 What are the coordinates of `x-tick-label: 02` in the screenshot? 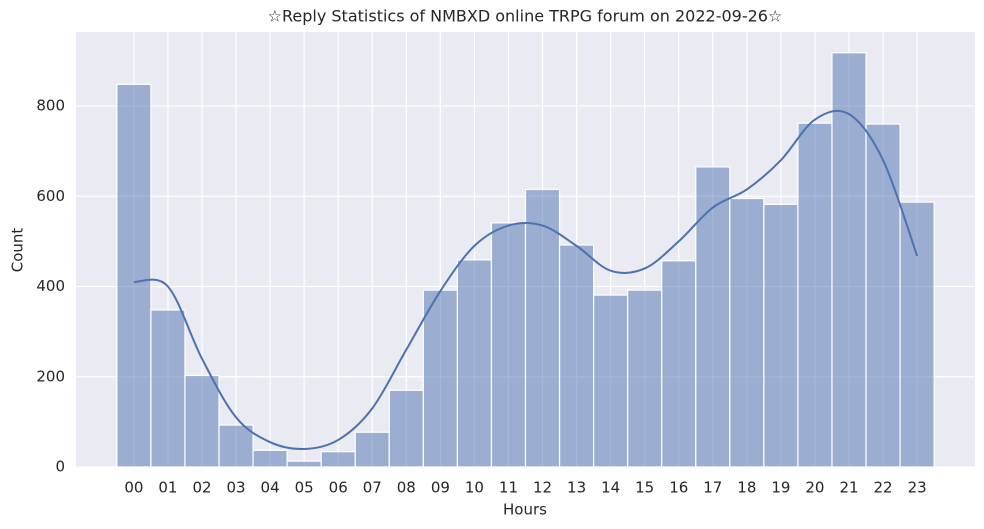 It's located at (201, 488).